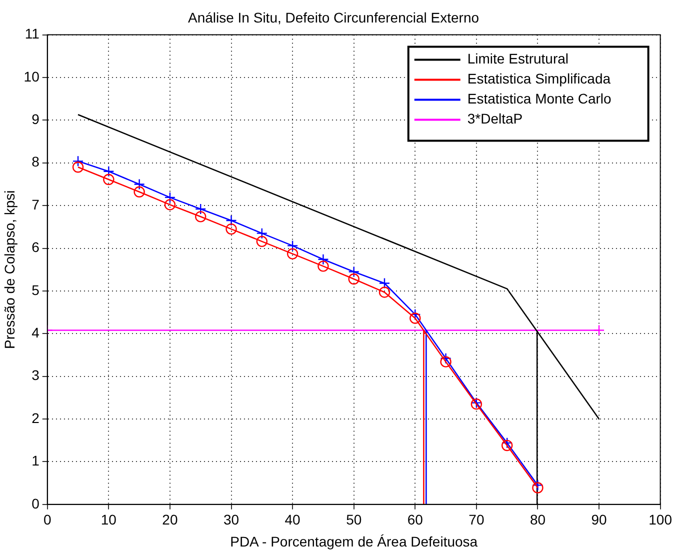 Image resolution: width=675 pixels, height=553 pixels. What do you see at coordinates (660, 520) in the screenshot?
I see `x-tick-label: 100` at bounding box center [660, 520].